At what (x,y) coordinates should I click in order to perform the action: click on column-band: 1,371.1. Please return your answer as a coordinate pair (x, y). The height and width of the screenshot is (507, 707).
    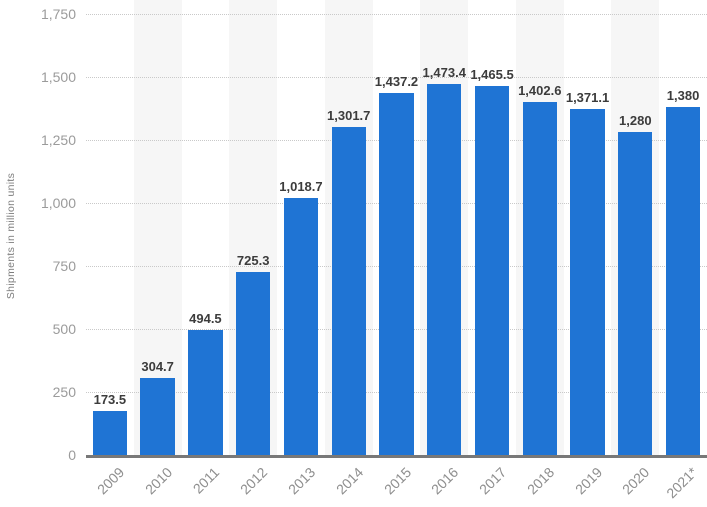
    Looking at the image, I should click on (588, 227).